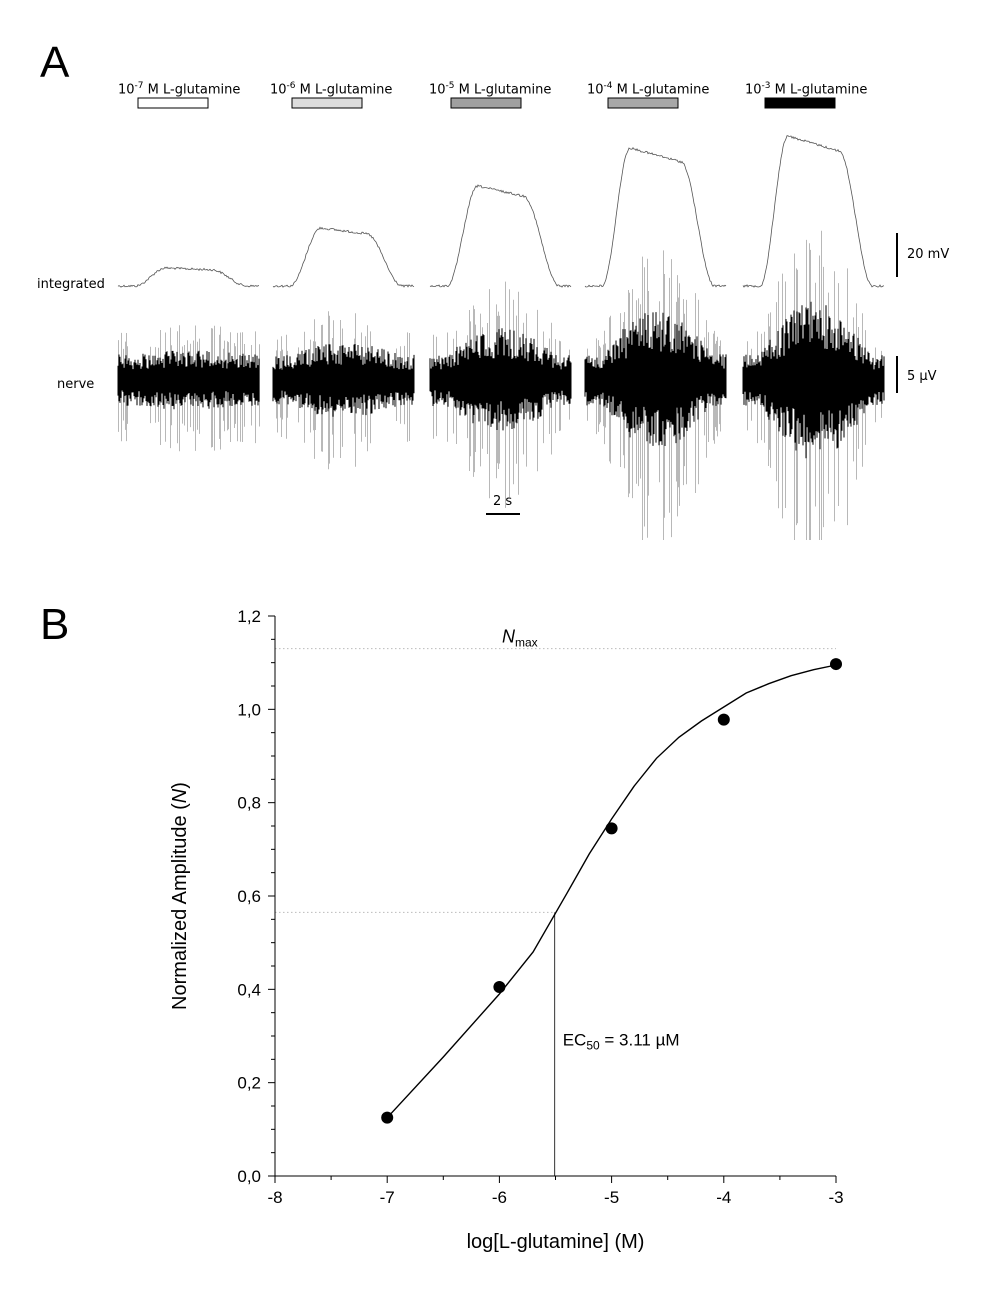 This screenshot has height=1302, width=1000. Describe the element at coordinates (835, 1197) in the screenshot. I see `x-tick-label: -3` at that location.